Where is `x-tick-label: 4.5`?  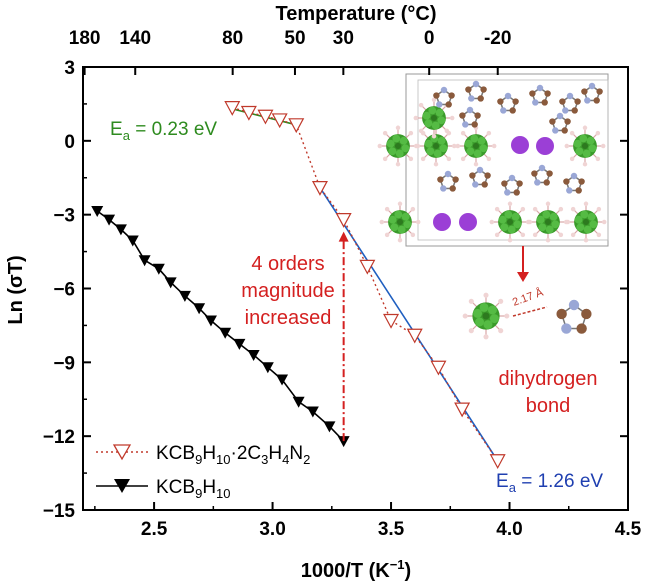
x-tick-label: 4.5 is located at coordinates (628, 529).